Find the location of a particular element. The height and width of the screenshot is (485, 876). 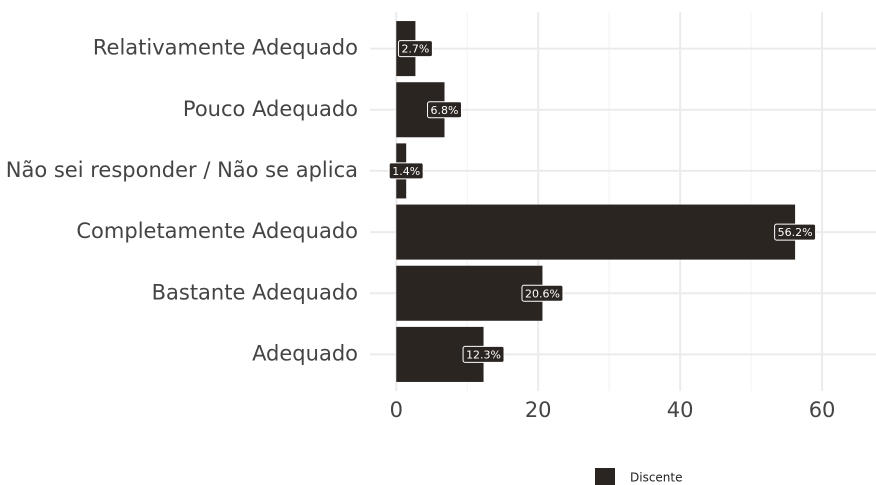

value-label: 12.3% is located at coordinates (483, 354).